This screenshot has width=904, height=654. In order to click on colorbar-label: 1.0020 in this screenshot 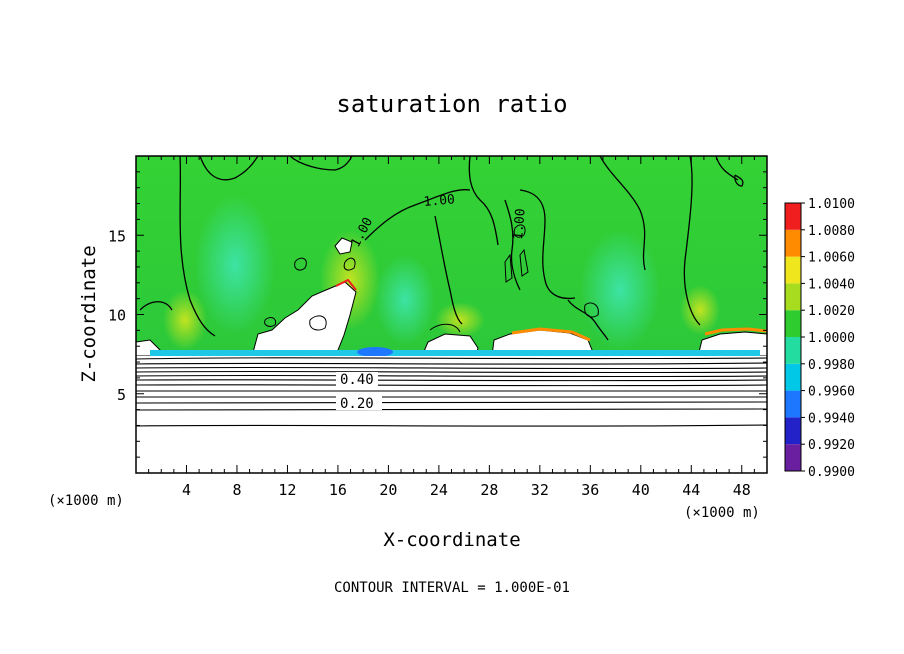, I will do `click(831, 311)`.